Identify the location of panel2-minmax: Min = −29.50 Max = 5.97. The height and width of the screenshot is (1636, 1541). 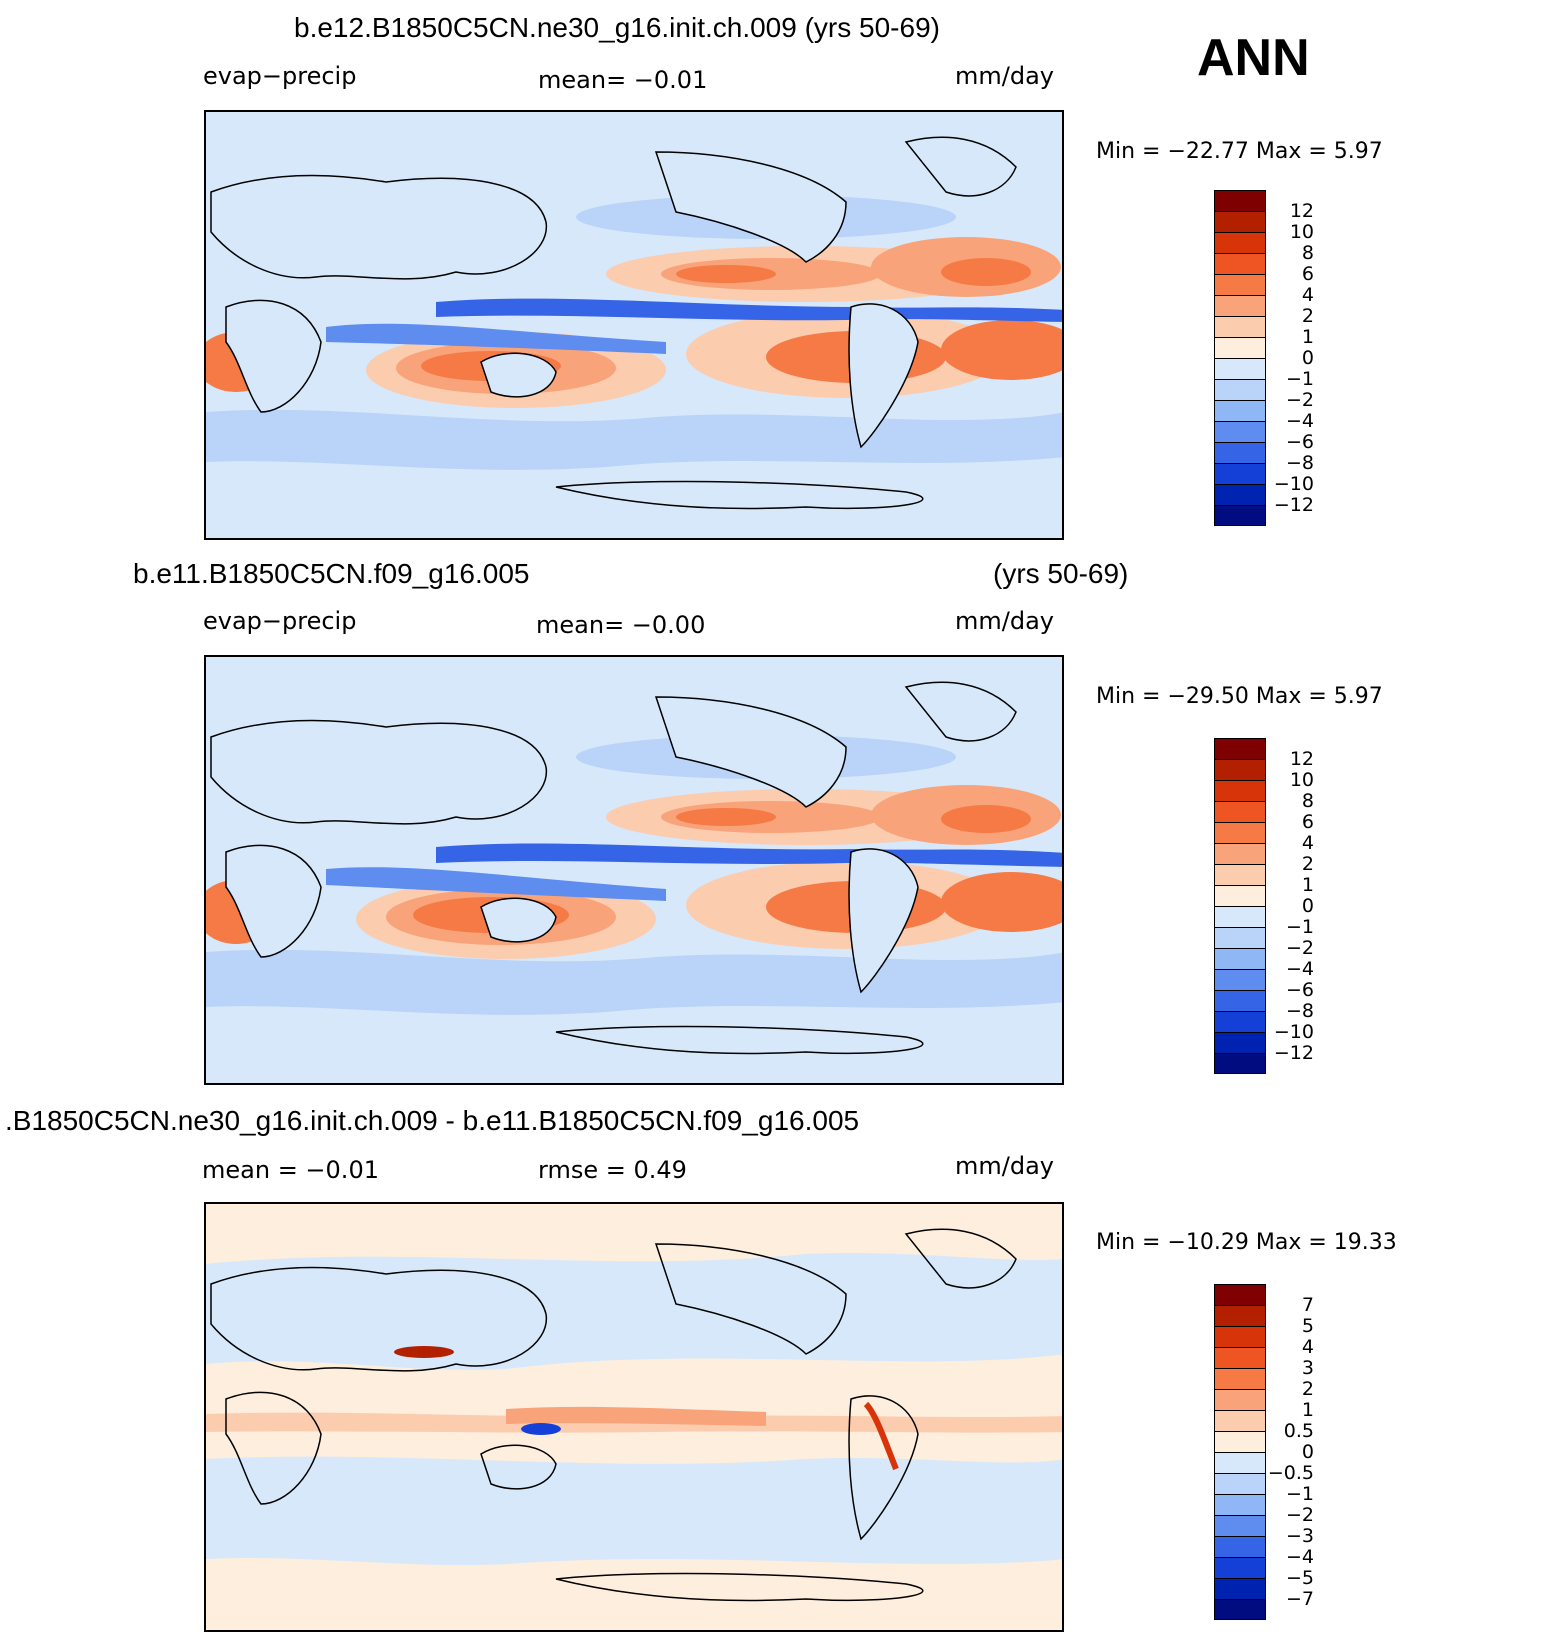
(1239, 696).